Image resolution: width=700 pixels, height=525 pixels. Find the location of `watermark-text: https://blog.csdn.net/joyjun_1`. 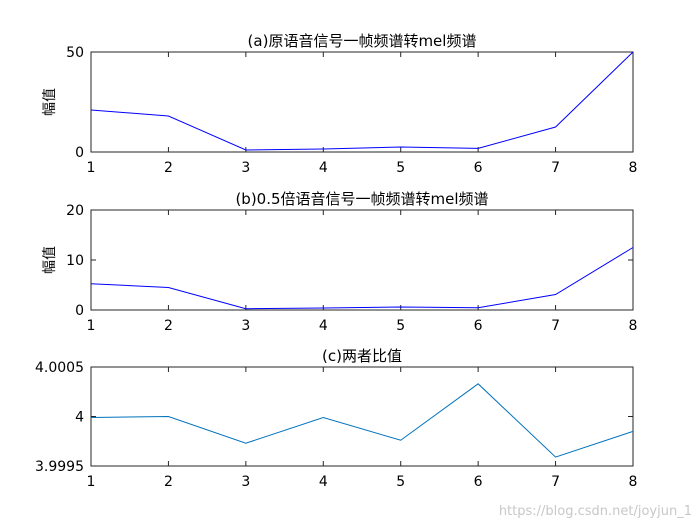

watermark-text: https://blog.csdn.net/joyjun_1 is located at coordinates (595, 511).